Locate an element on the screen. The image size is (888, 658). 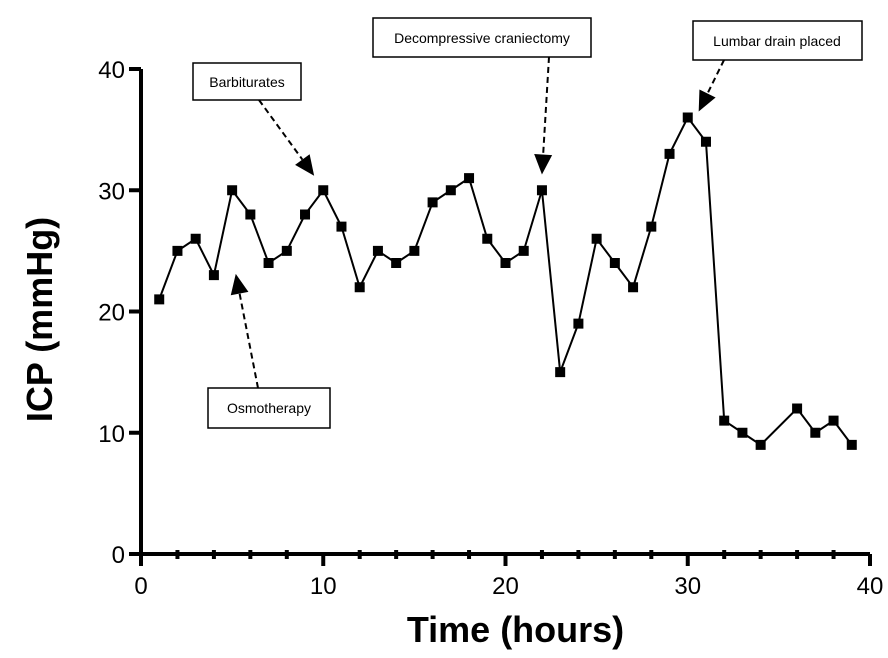
x-tick-labels: 0 10 20 30 40 is located at coordinates (508, 586).